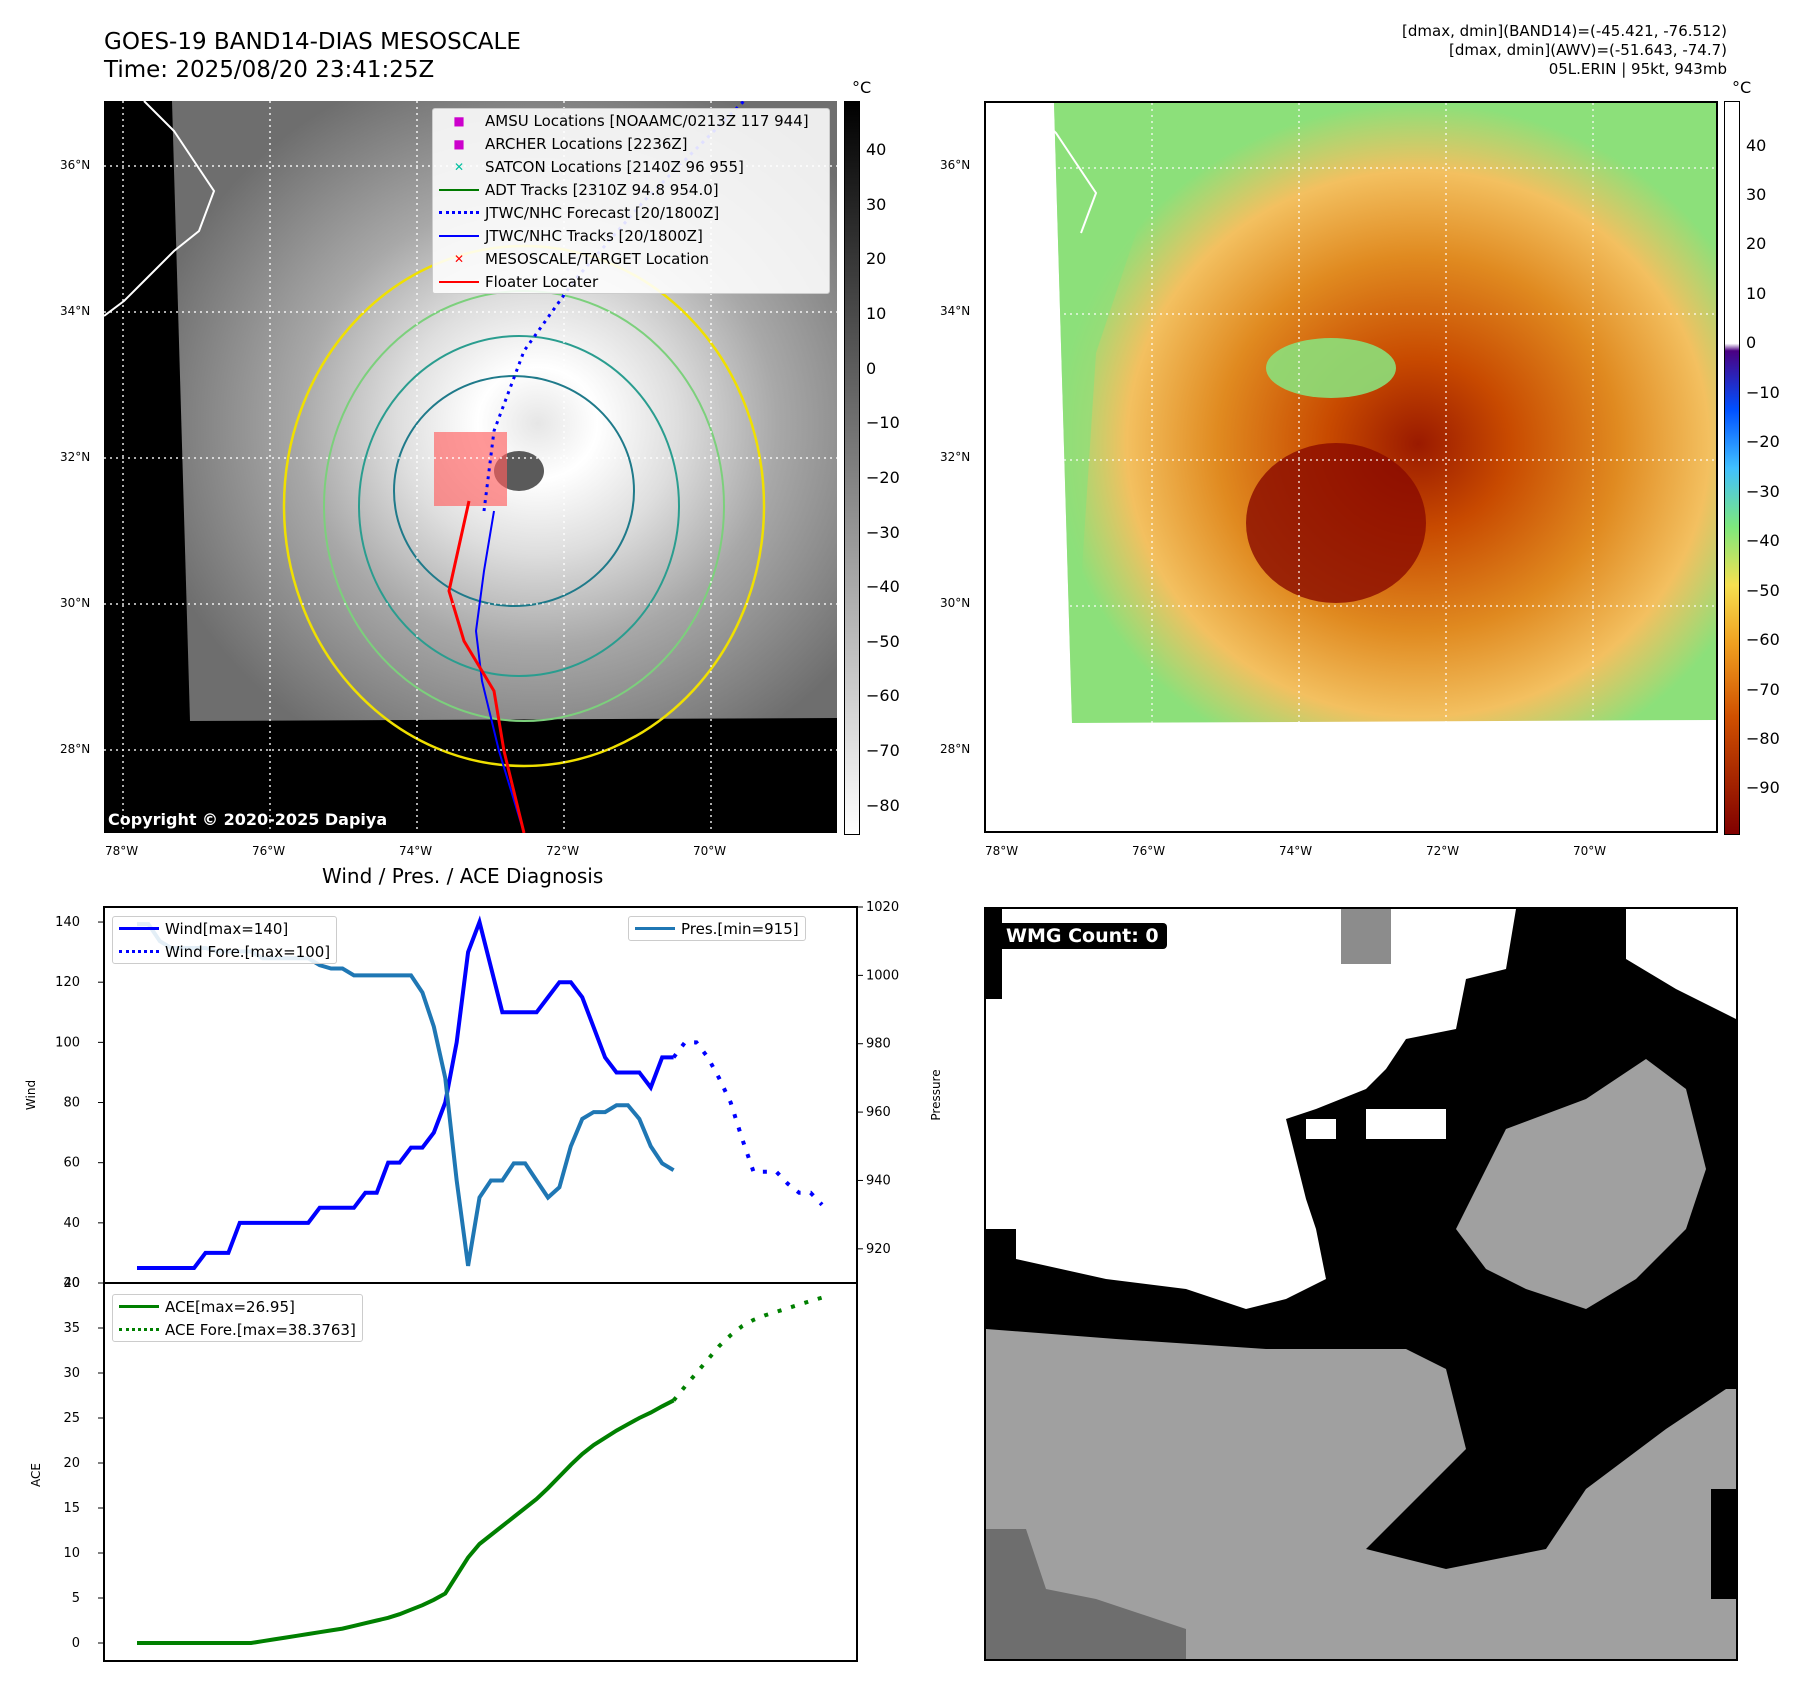 The height and width of the screenshot is (1690, 1797). Describe the element at coordinates (312, 42) in the screenshot. I see `title-line-1: GOES-19 BAND14-DIAS MESOSCALE` at that location.